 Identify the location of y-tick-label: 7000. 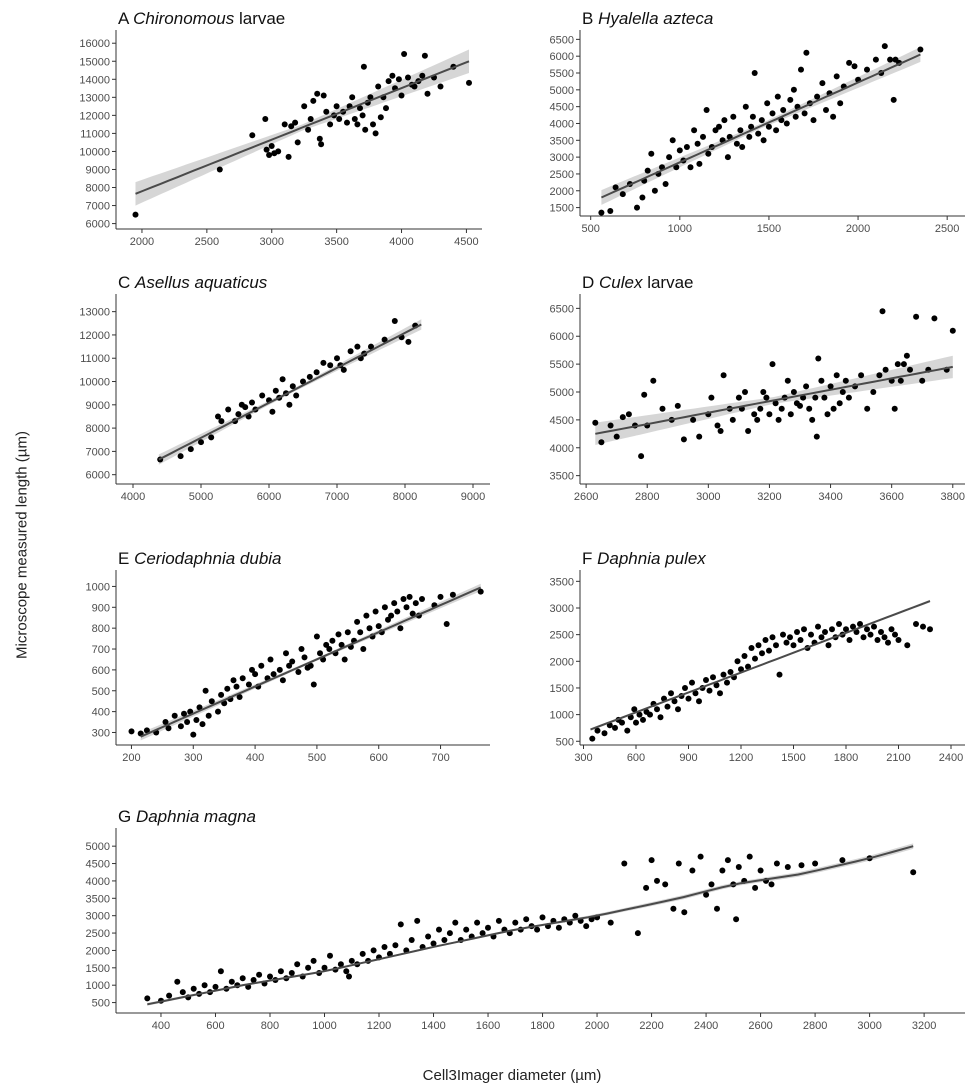
(98, 452).